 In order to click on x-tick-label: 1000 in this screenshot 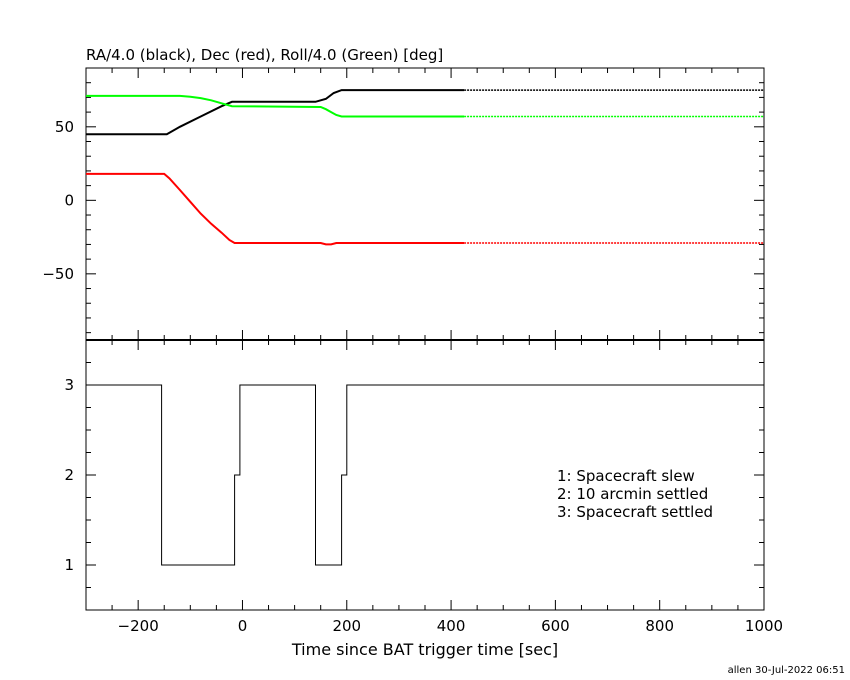, I will do `click(764, 626)`.